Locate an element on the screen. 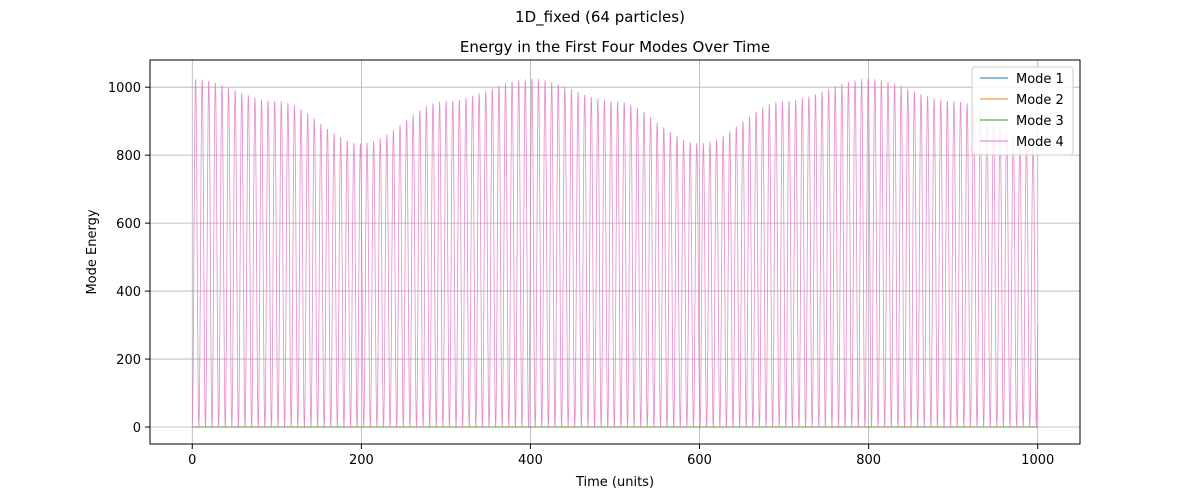 The image size is (1200, 500). x-tick-label: 0 is located at coordinates (192, 460).